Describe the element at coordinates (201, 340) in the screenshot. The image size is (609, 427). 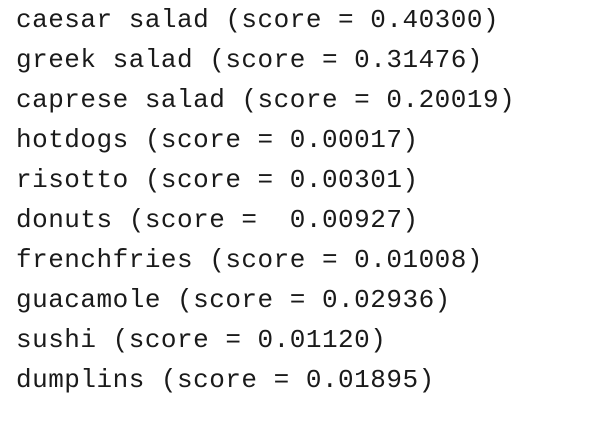
I see `list-item: sushi (score = 0.01120)` at that location.